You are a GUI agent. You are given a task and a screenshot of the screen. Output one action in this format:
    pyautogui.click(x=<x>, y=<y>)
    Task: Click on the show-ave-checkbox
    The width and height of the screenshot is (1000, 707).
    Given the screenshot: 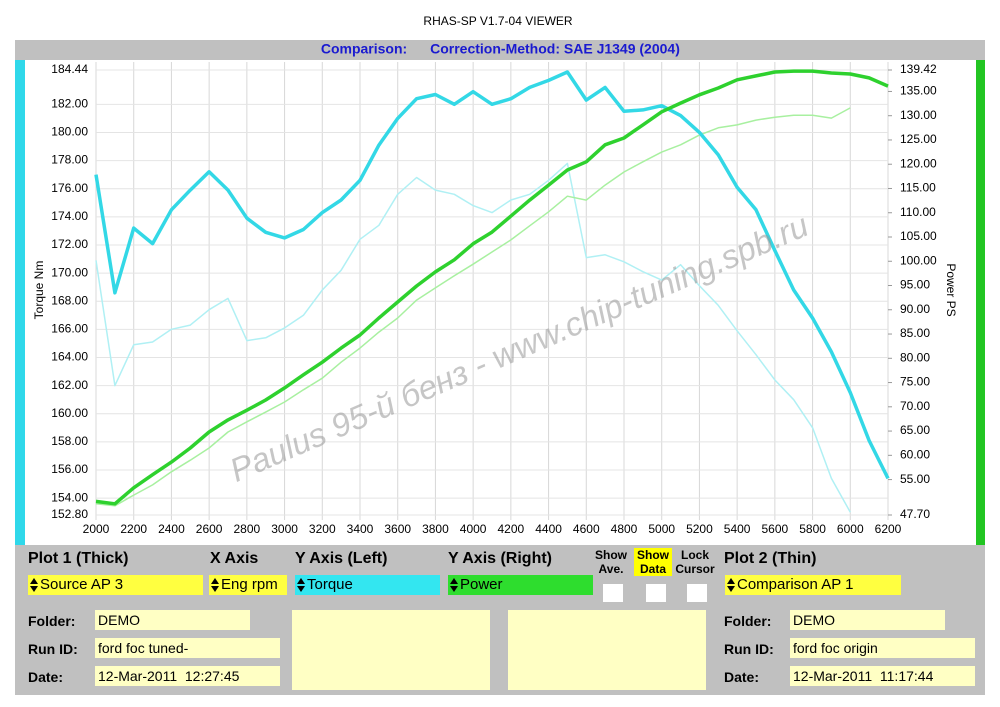 What is the action you would take?
    pyautogui.click(x=613, y=593)
    